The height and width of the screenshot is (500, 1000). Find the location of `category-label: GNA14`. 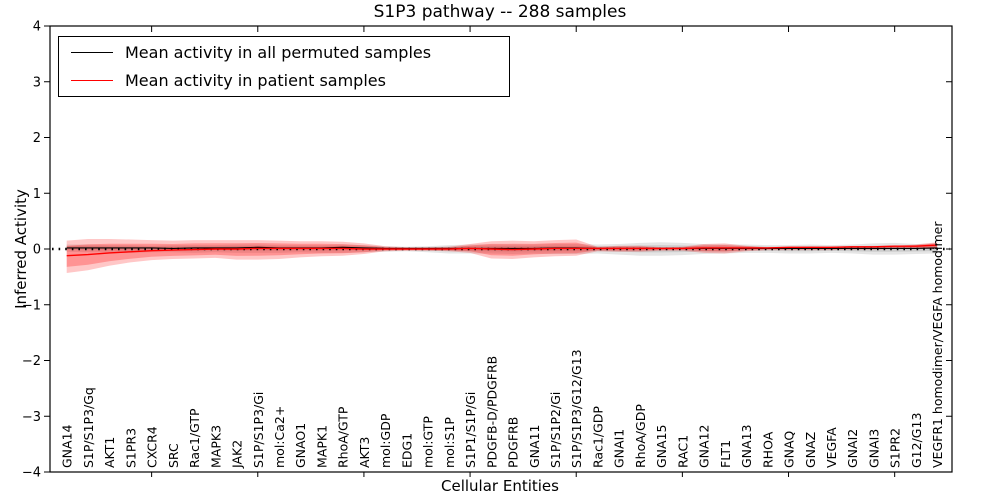

category-label: GNA14 is located at coordinates (67, 446).